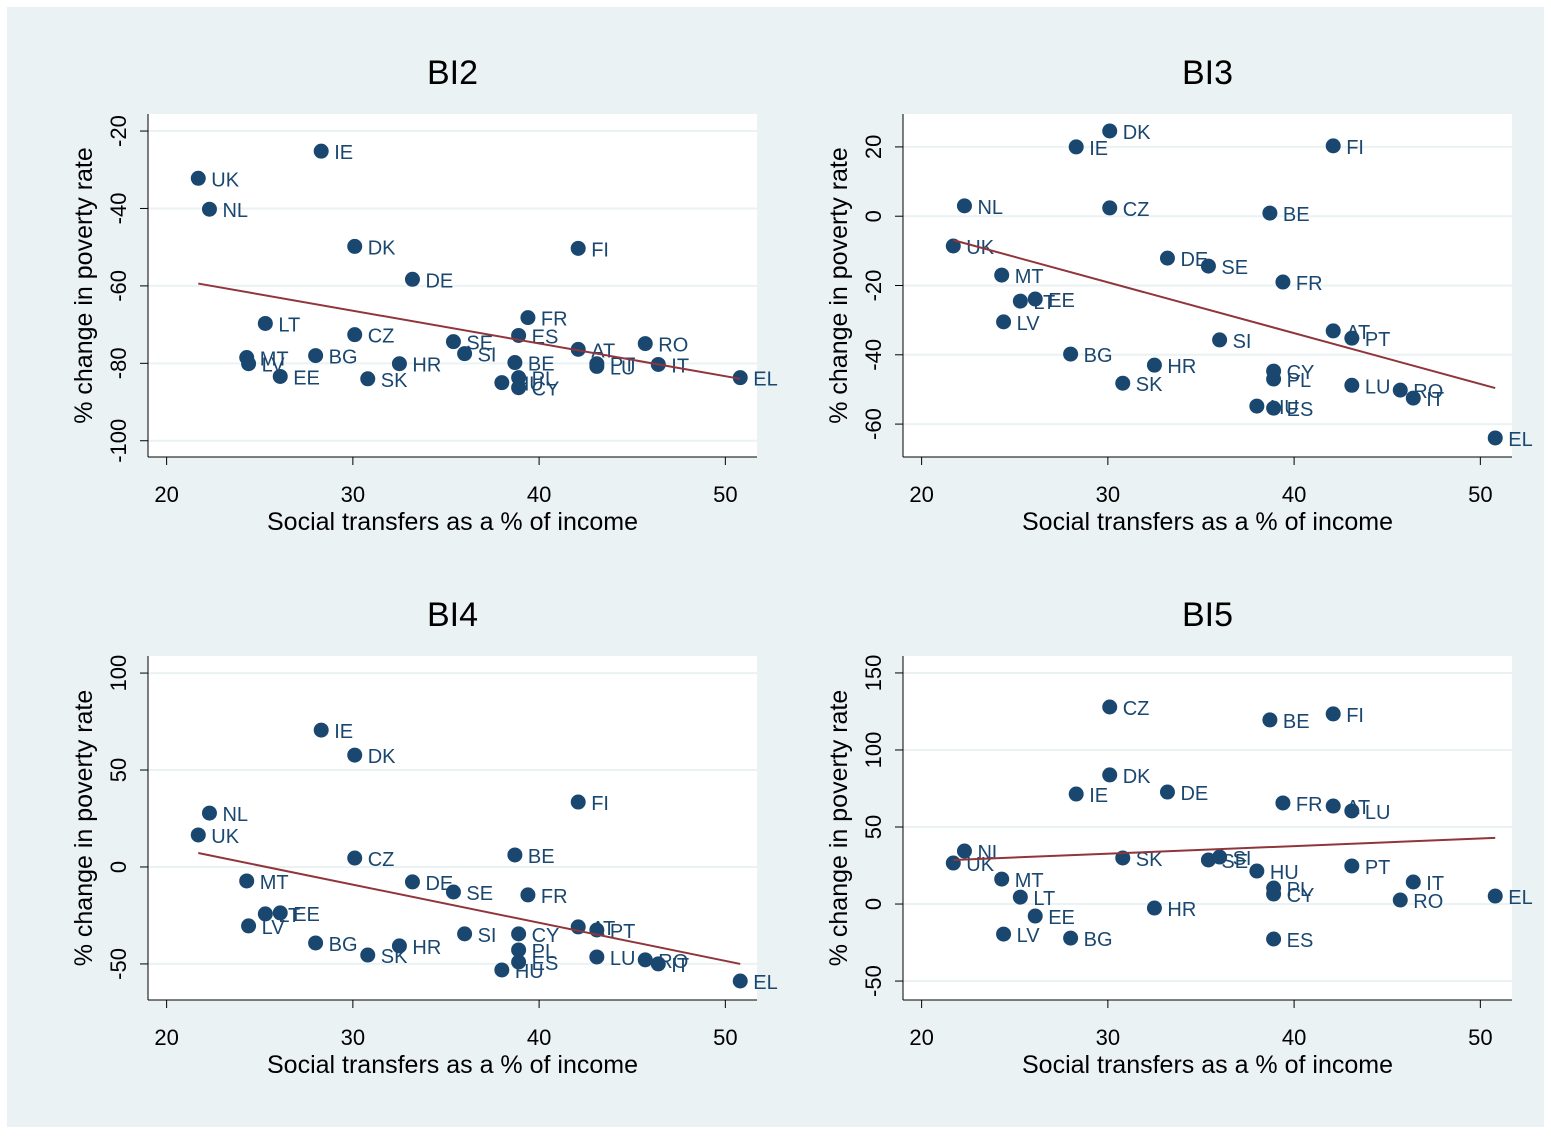 The image size is (1551, 1139). What do you see at coordinates (452, 615) in the screenshot?
I see `panel-title: BI4` at bounding box center [452, 615].